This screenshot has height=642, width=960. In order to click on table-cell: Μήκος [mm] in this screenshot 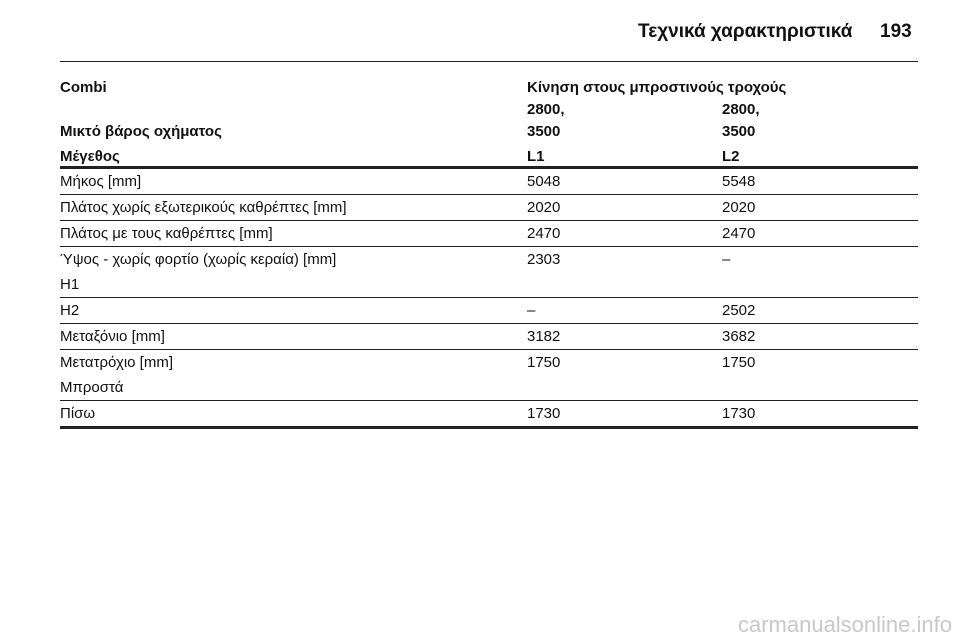, I will do `click(101, 181)`.